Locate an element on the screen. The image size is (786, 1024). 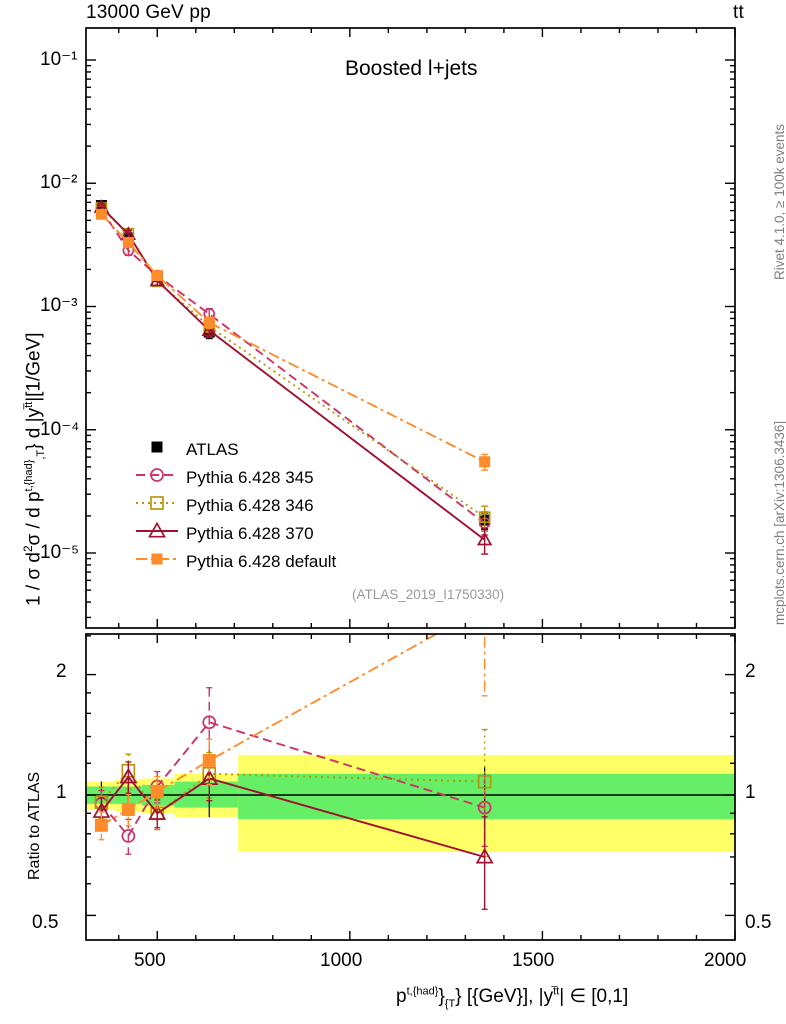
ratio-line-Pythia-6.428-345 is located at coordinates (292, 779).